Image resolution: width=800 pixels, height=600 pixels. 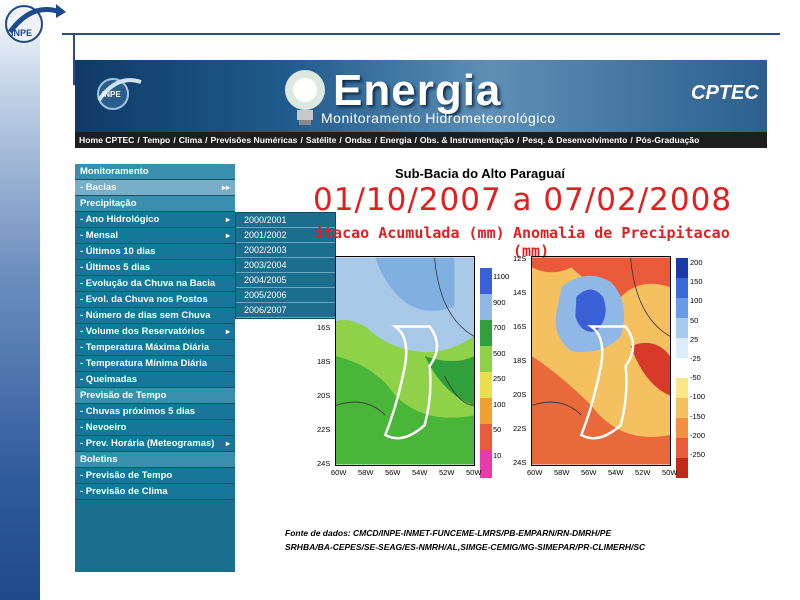 What do you see at coordinates (725, 93) in the screenshot?
I see `cptec-logo: CPTEC` at bounding box center [725, 93].